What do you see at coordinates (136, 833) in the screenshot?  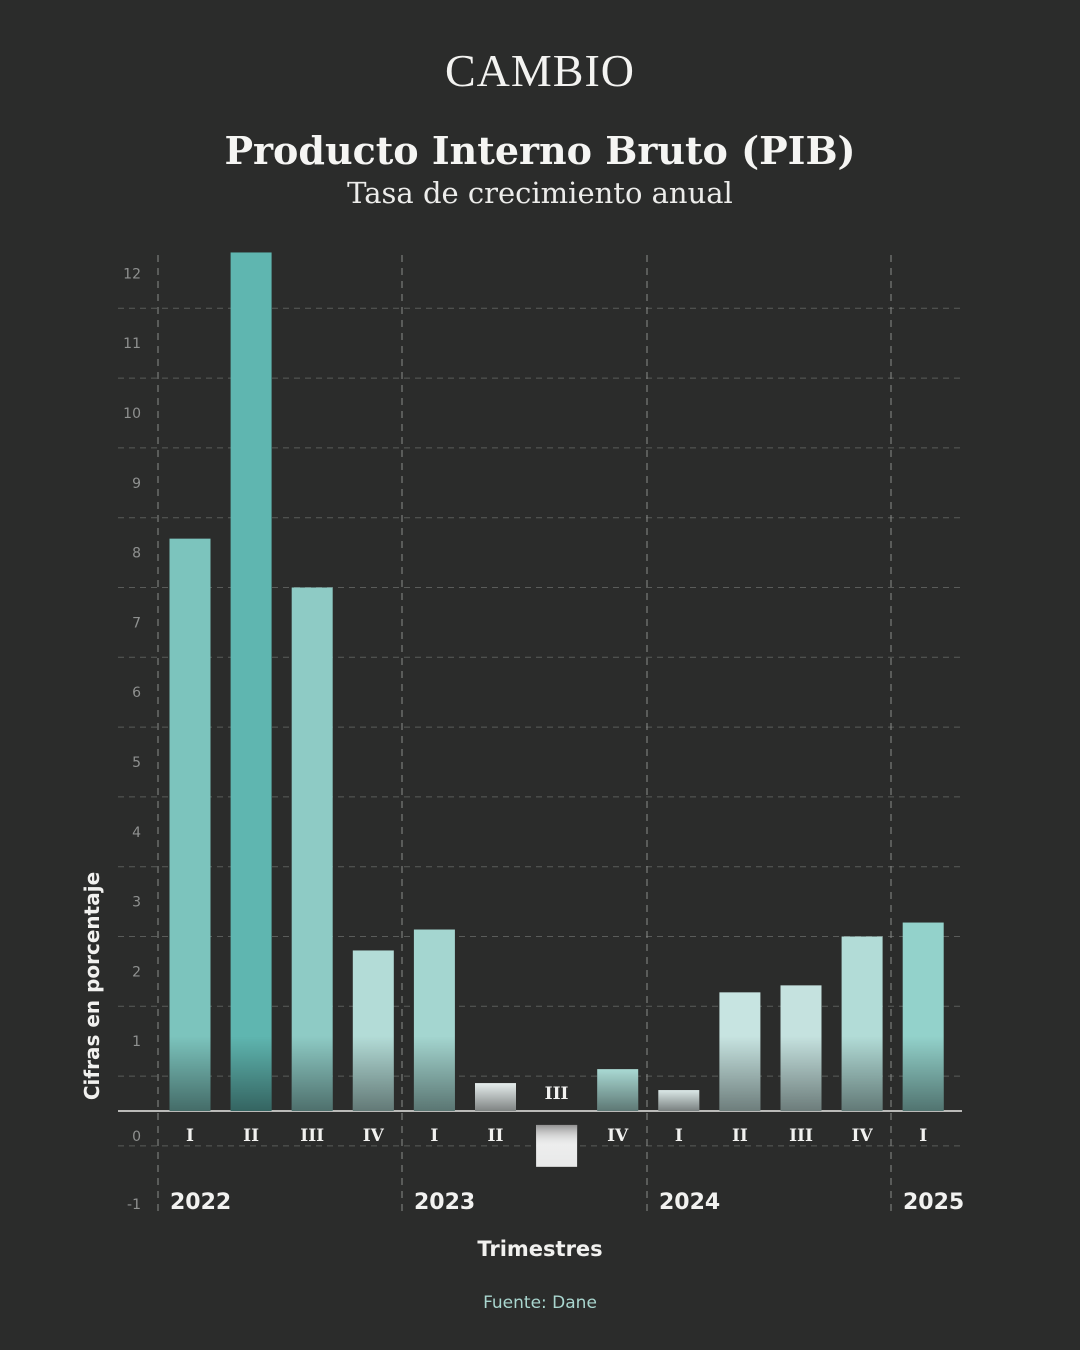 I see `y-tick-label: 4` at bounding box center [136, 833].